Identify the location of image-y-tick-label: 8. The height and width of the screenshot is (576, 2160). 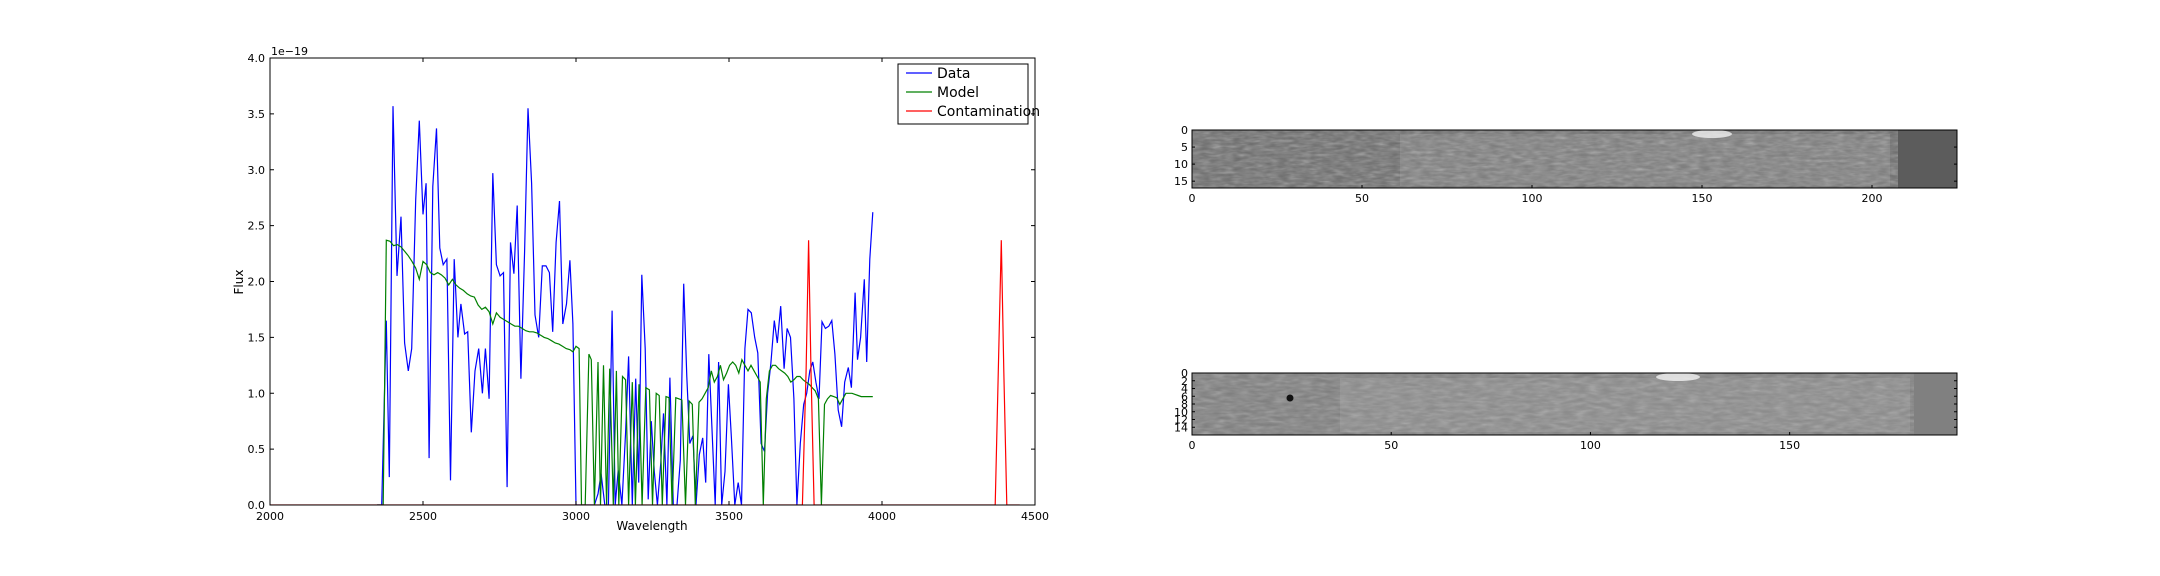
(1184, 404).